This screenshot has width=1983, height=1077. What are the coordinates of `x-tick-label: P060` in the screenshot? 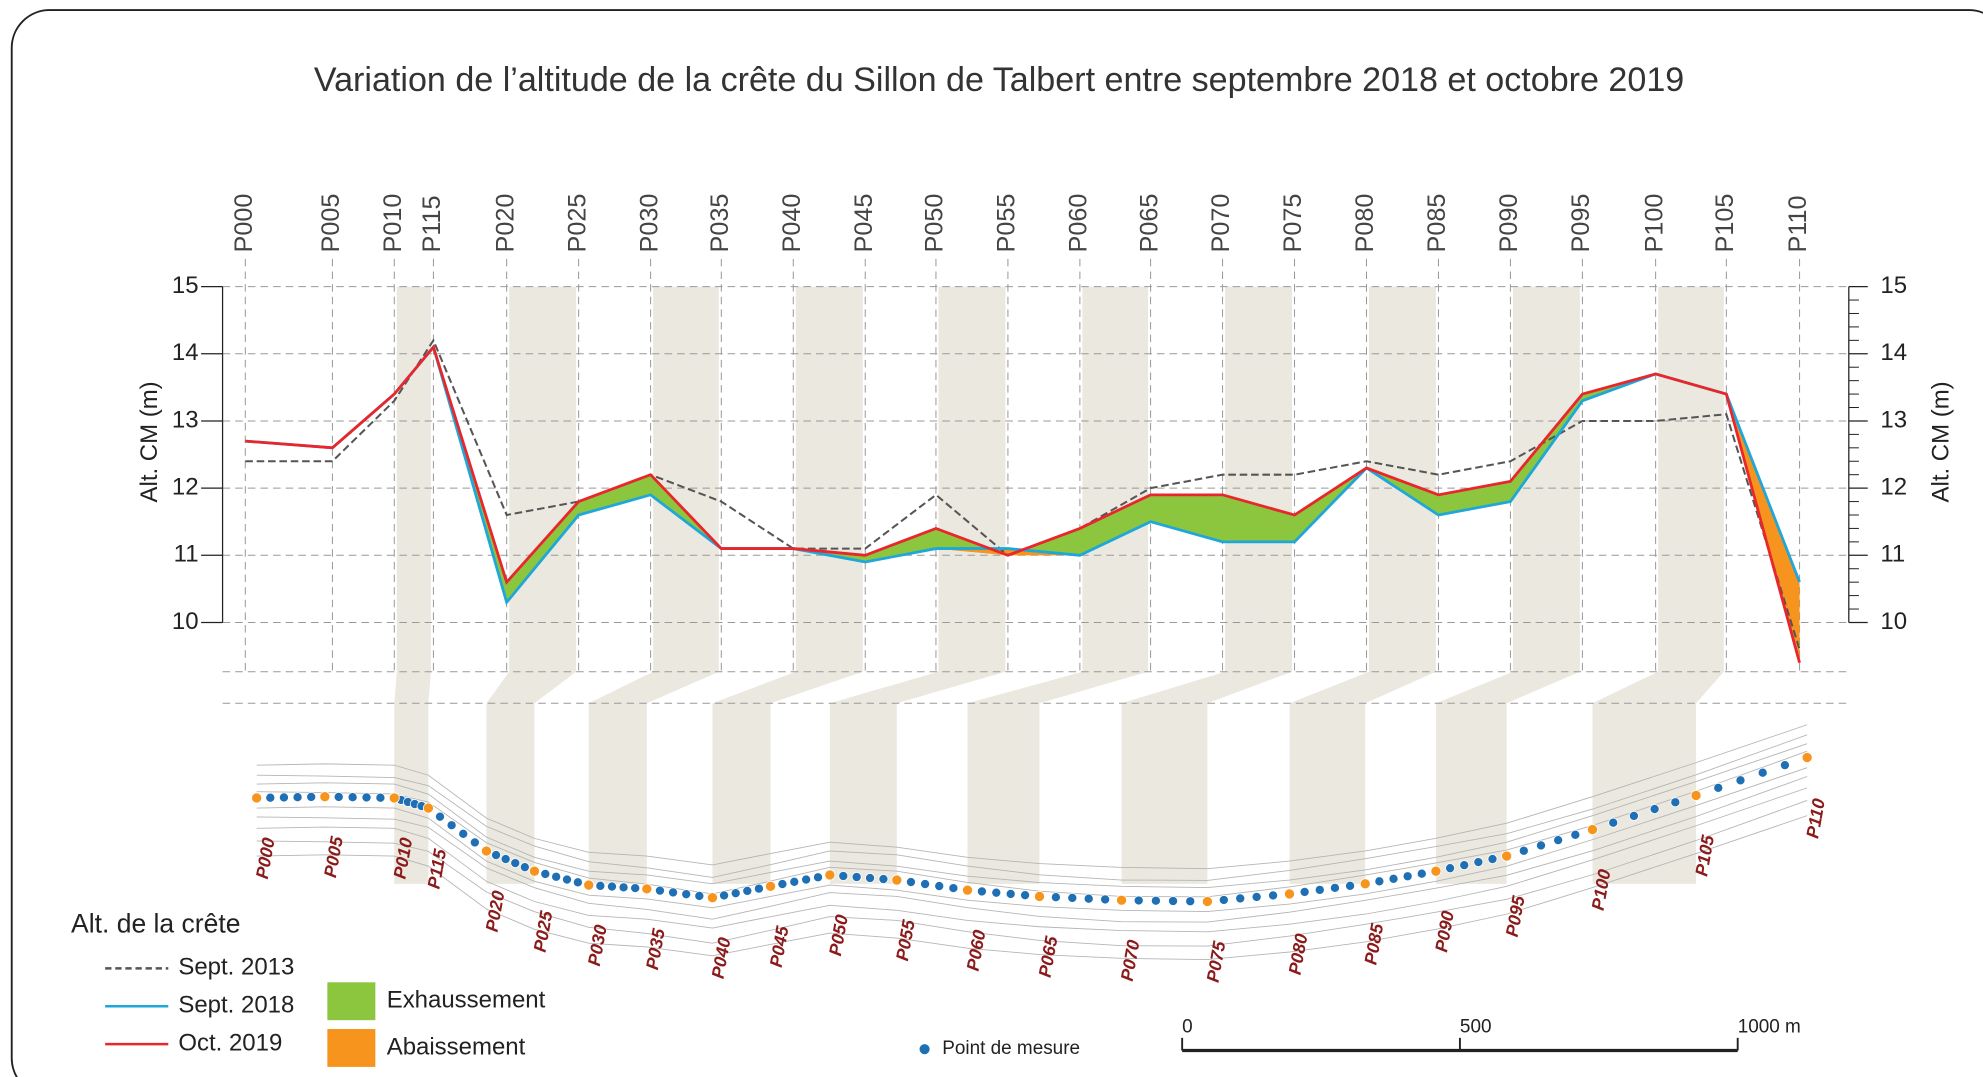 It's located at (1079, 223).